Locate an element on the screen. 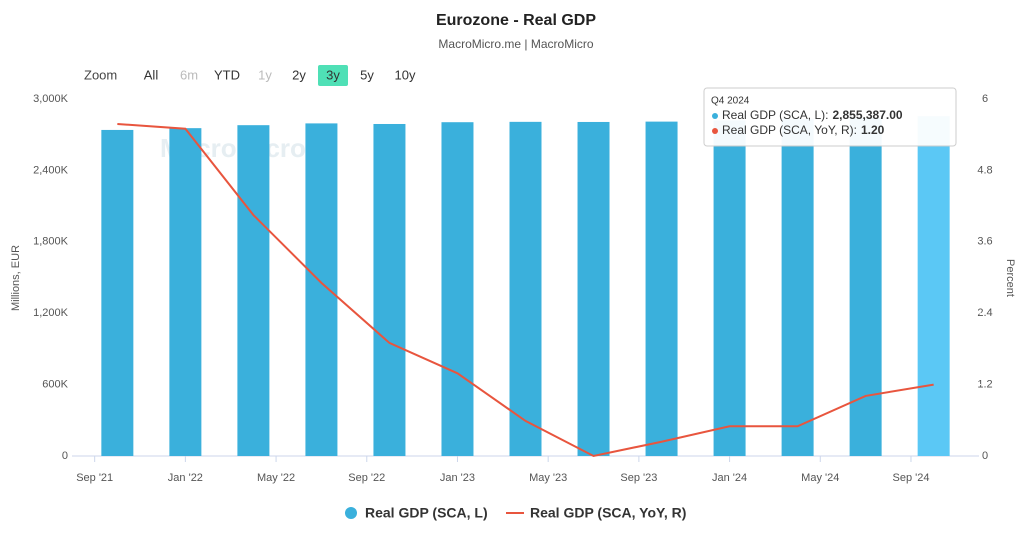 This screenshot has height=537, width=1028. zoom-button: 3y is located at coordinates (333, 74).